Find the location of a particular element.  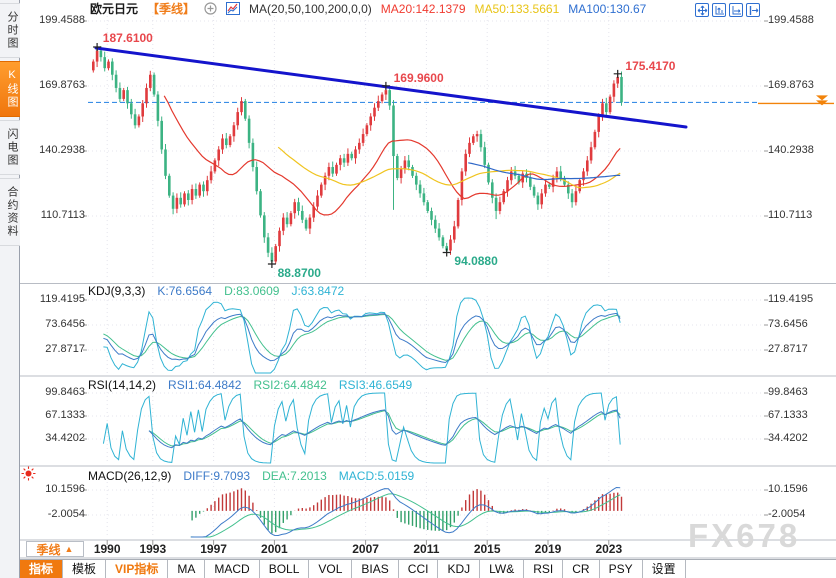

screen-switch-icon is located at coordinates (753, 10).